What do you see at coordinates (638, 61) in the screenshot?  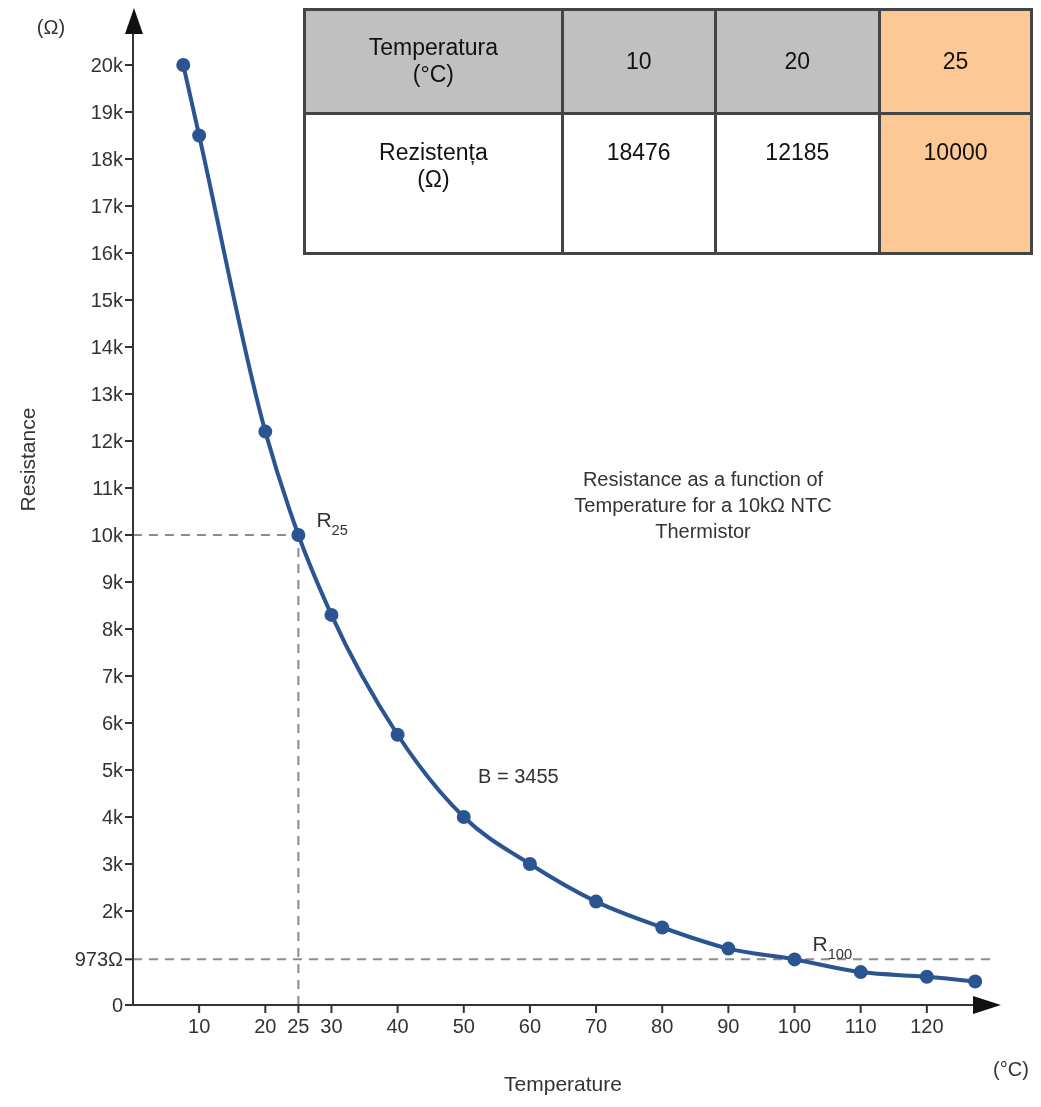 I see `annotation: 10` at bounding box center [638, 61].